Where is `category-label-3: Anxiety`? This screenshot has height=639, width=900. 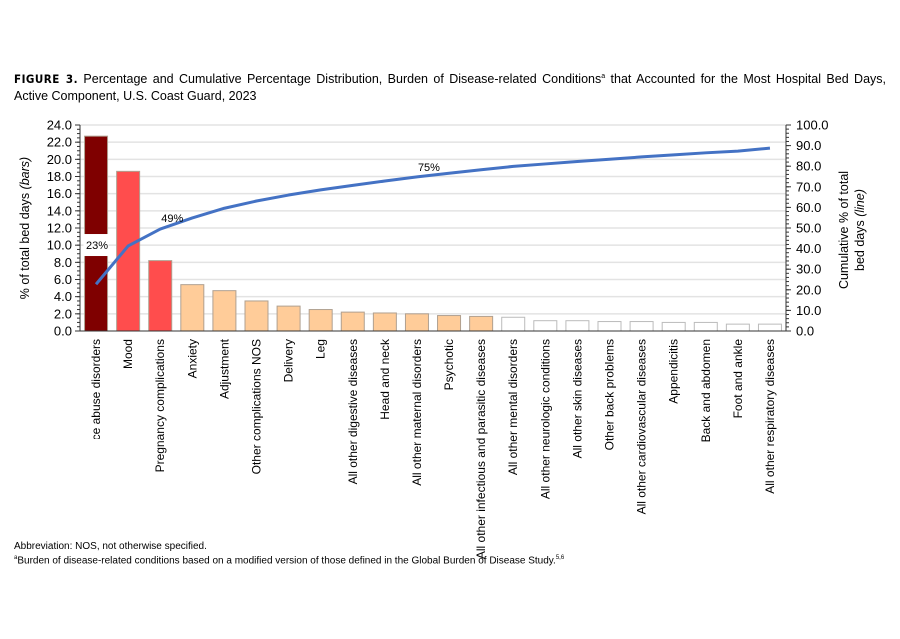 category-label-3: Anxiety is located at coordinates (192, 358).